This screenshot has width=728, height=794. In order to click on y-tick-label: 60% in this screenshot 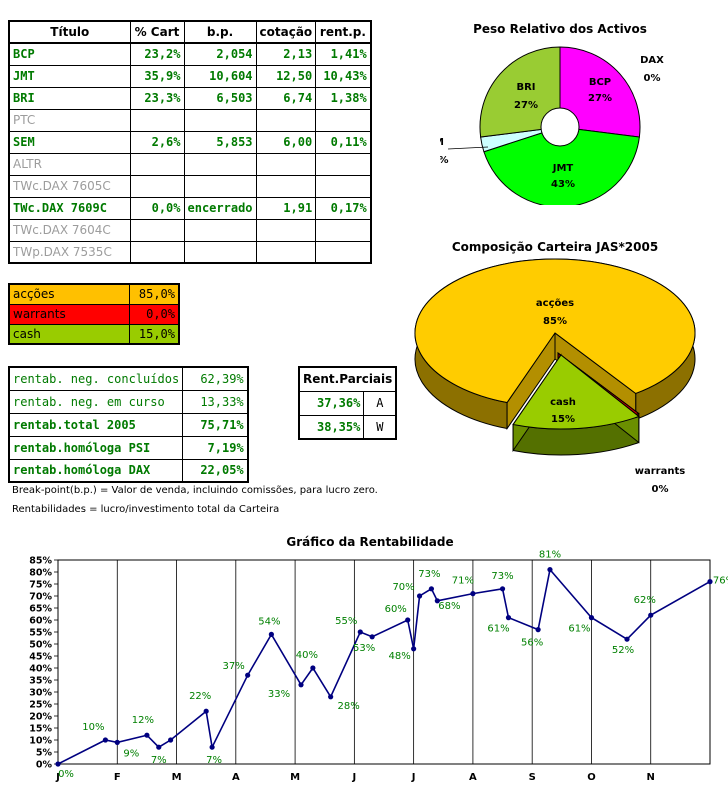, I will do `click(40, 621)`.